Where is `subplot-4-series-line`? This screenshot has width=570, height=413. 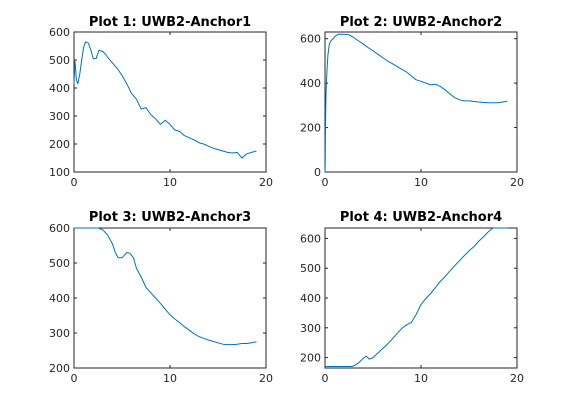 subplot-4-series-line is located at coordinates (416, 297).